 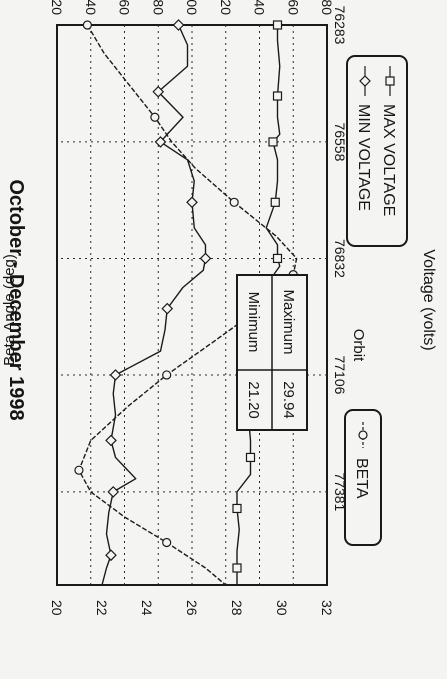 I want to click on y2-axis-title: Voltage (volts), so click(x=428, y=299).